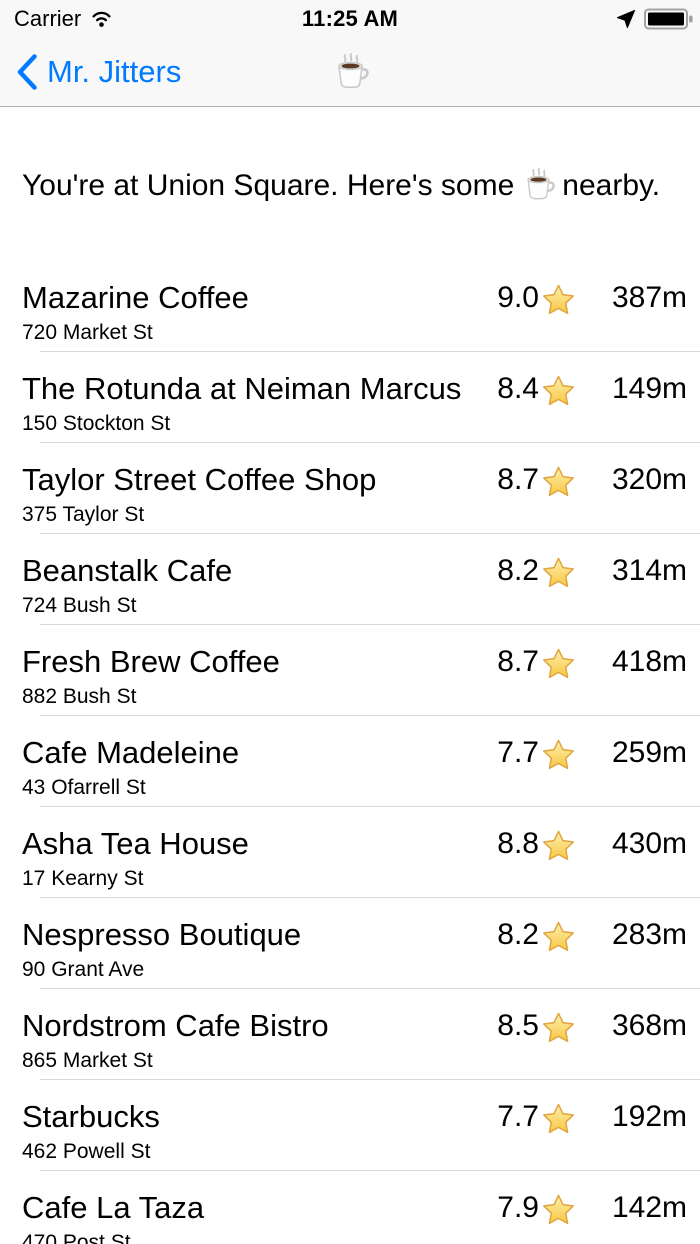 The image size is (700, 1244). I want to click on venue-distance: 418m, so click(649, 661).